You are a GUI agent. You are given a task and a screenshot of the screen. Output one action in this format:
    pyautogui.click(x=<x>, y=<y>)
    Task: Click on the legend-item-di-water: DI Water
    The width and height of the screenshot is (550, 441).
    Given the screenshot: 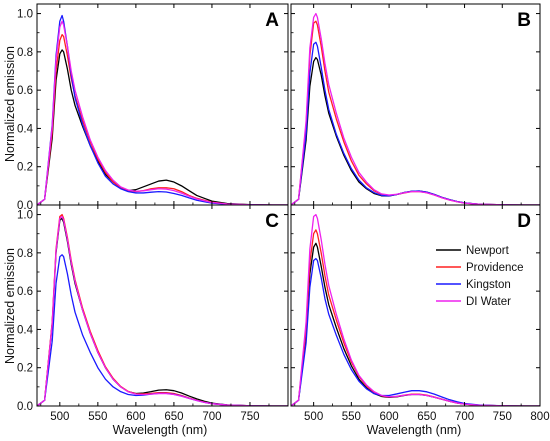 What is the action you would take?
    pyautogui.click(x=473, y=302)
    